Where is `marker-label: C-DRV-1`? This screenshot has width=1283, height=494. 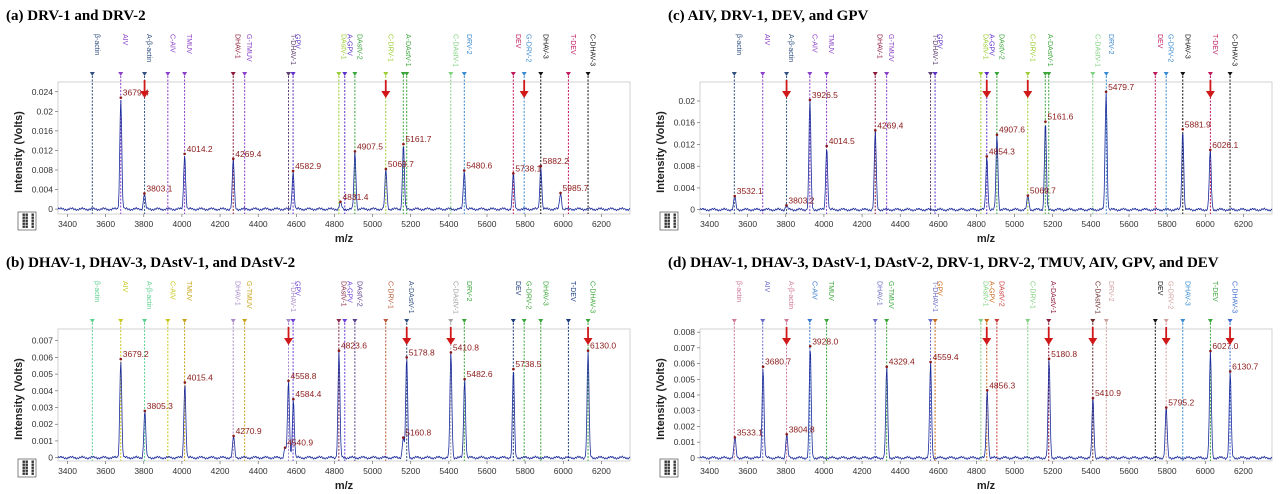 marker-label: C-DRV-1 is located at coordinates (389, 295).